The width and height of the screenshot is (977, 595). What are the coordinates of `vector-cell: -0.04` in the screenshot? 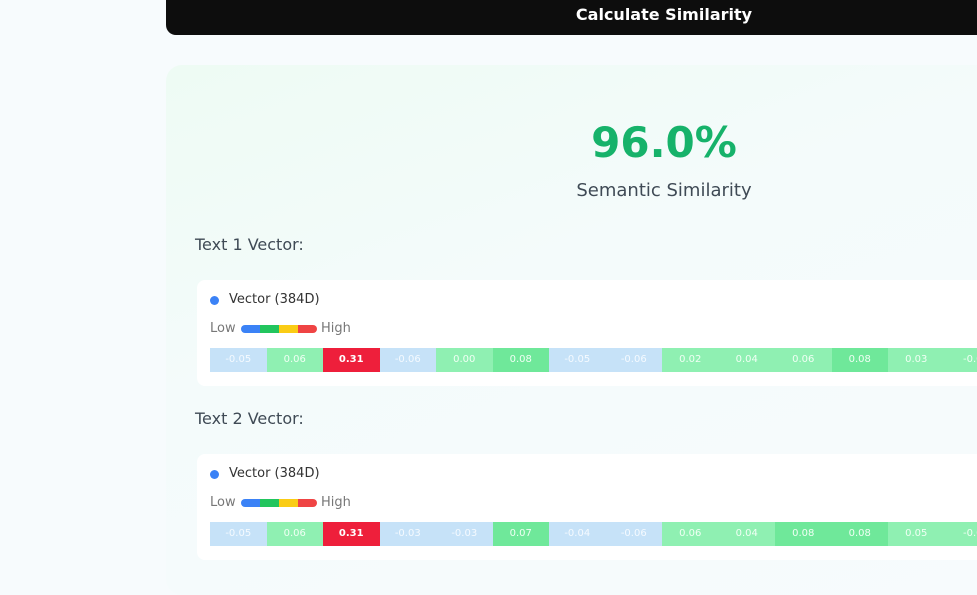 It's located at (577, 534).